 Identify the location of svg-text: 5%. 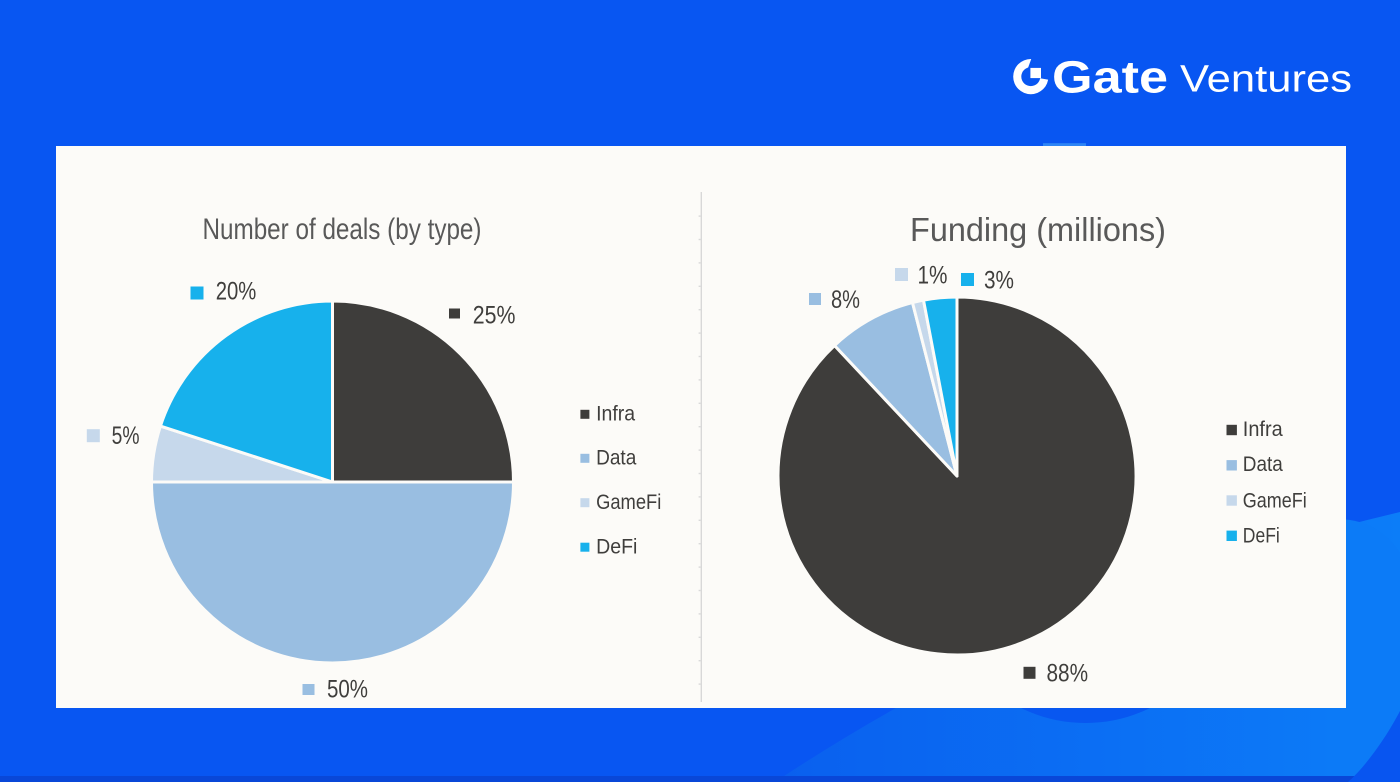
(126, 436).